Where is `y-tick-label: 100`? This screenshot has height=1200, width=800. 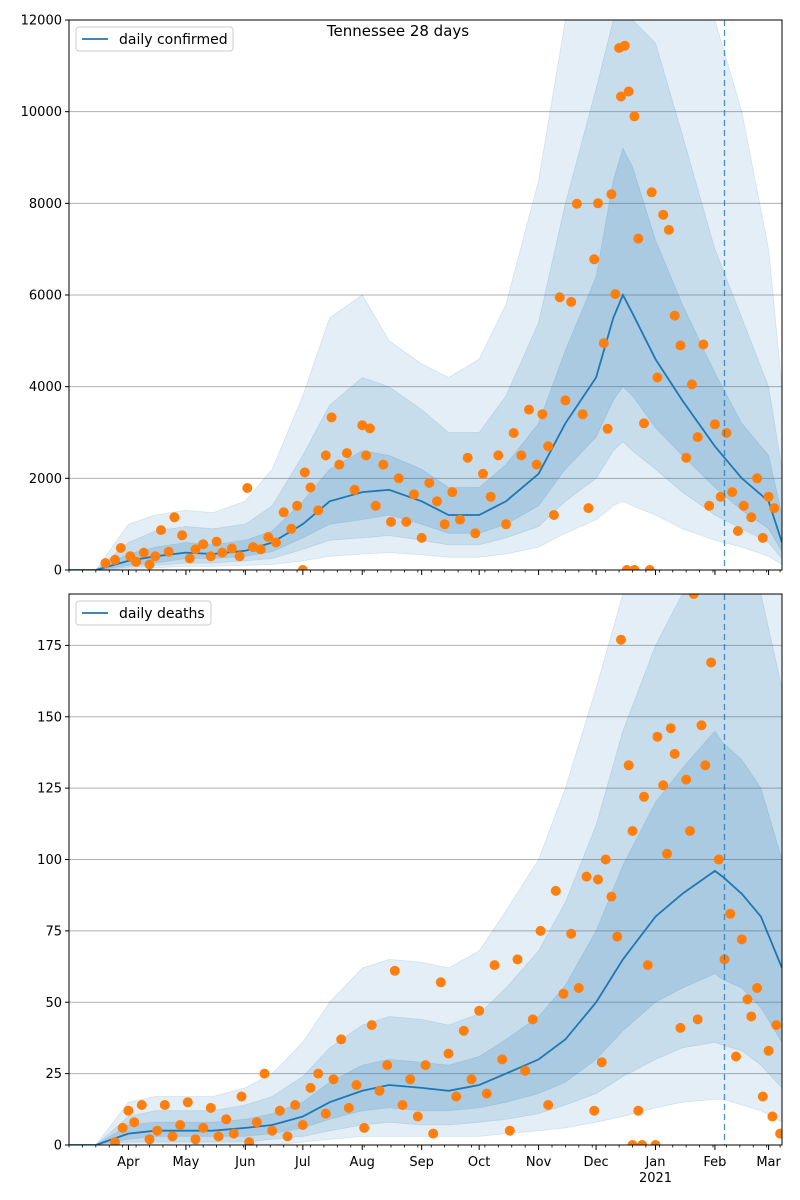 y-tick-label: 100 is located at coordinates (49, 860).